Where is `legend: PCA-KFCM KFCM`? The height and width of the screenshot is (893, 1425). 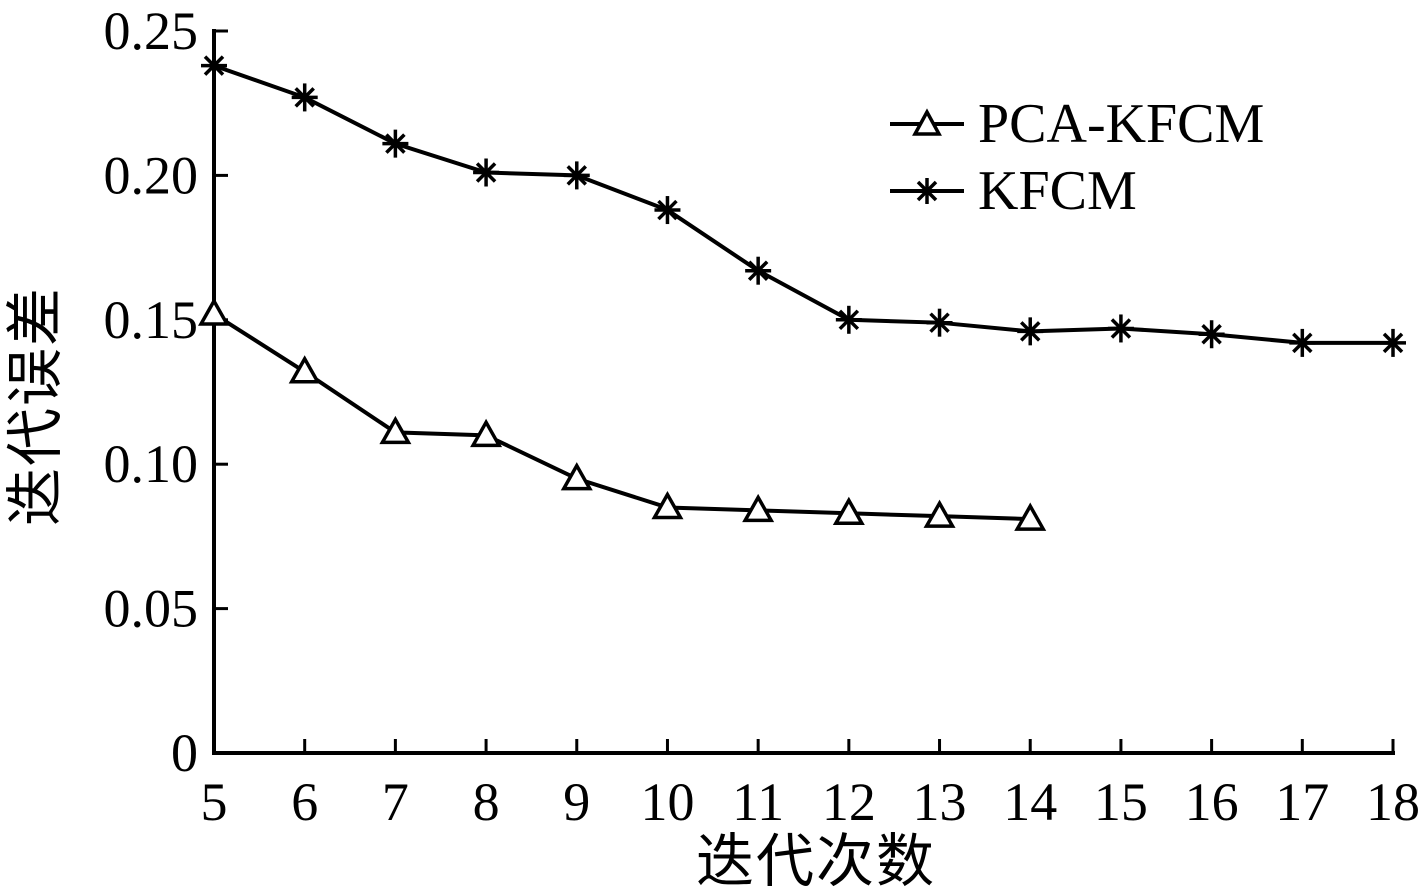 legend: PCA-KFCM KFCM is located at coordinates (1077, 157).